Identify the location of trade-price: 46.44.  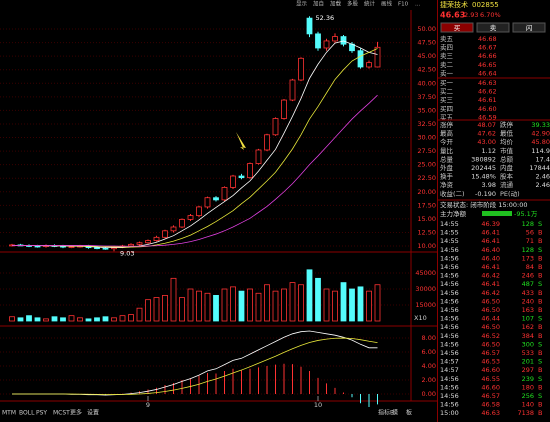
(490, 319).